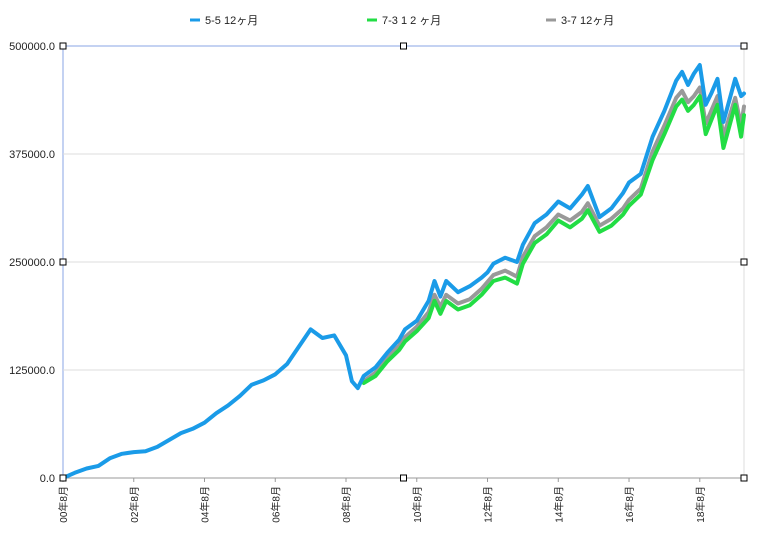 This screenshot has width=763, height=536. Describe the element at coordinates (275, 504) in the screenshot. I see `x-tick-label: 06年8月` at that location.